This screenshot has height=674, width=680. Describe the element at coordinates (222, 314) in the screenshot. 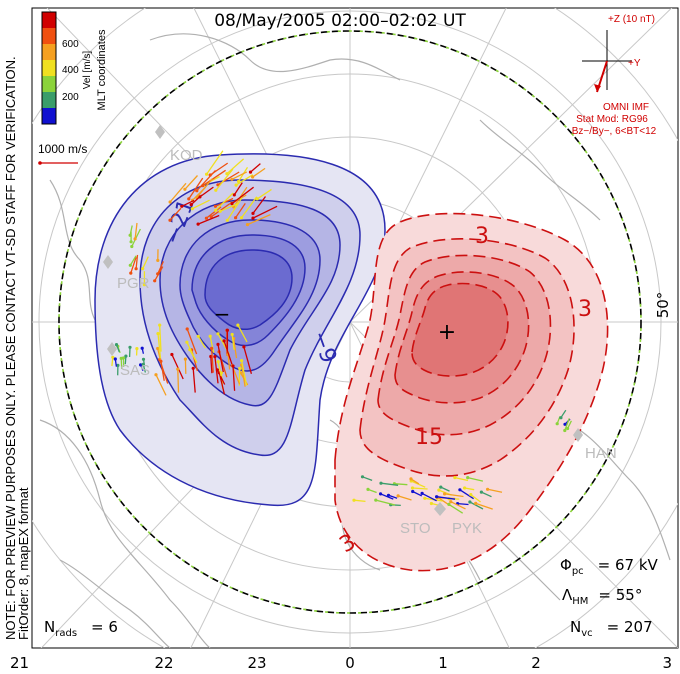

I see `potential-minimum-marker: −` at that location.